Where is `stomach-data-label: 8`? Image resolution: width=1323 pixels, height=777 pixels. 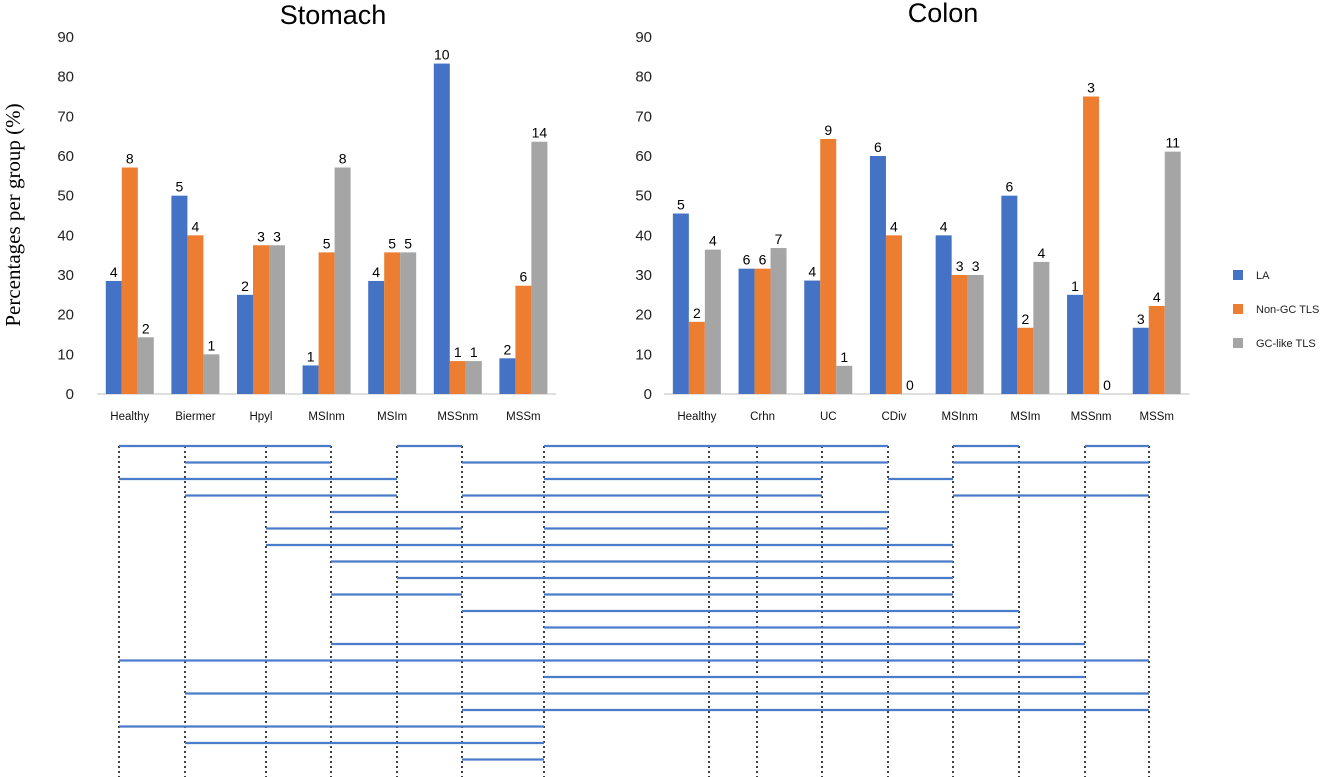 stomach-data-label: 8 is located at coordinates (130, 159).